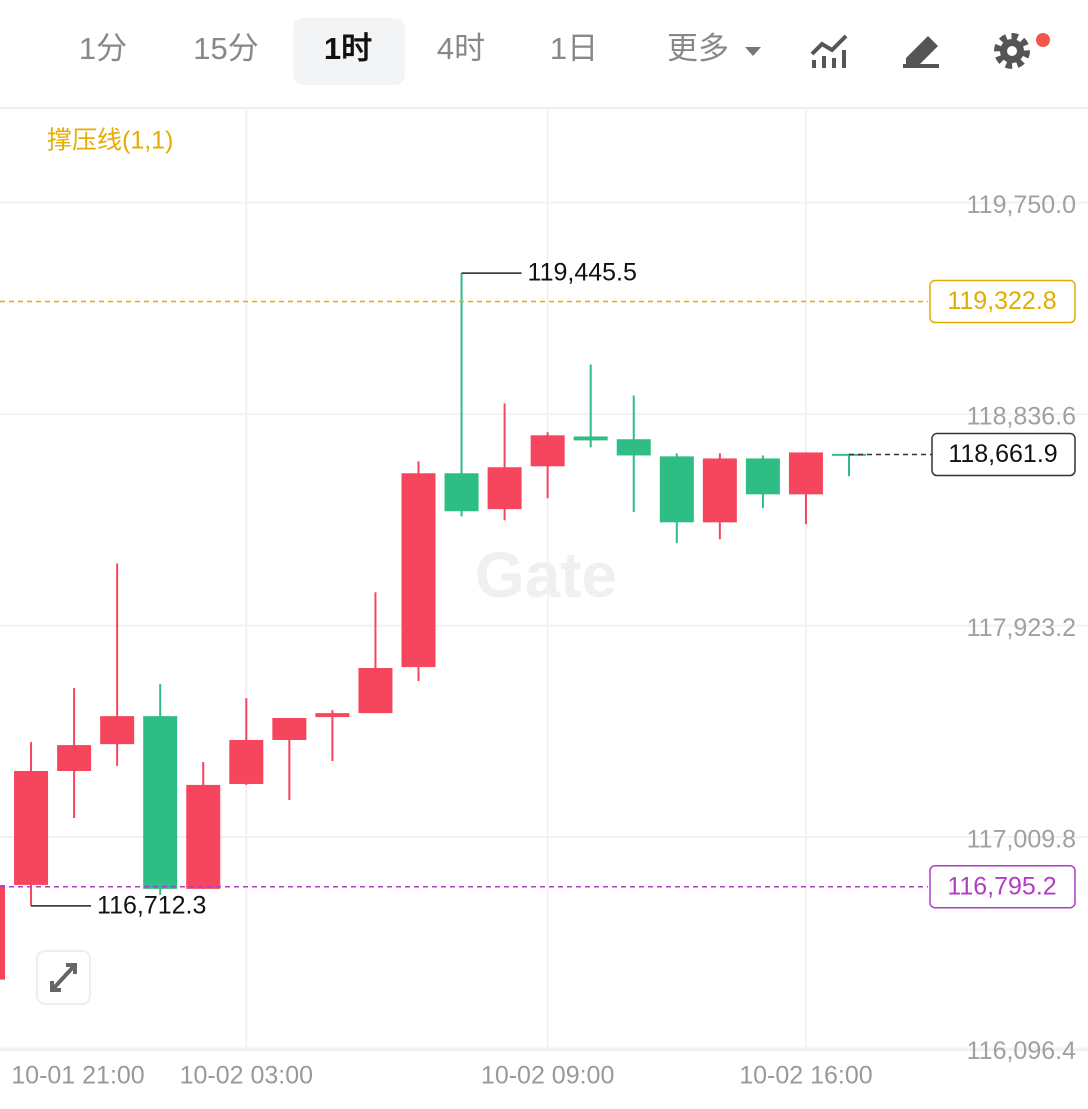 The width and height of the screenshot is (1088, 1109). I want to click on price-label: 116,795.2, so click(1001, 886).